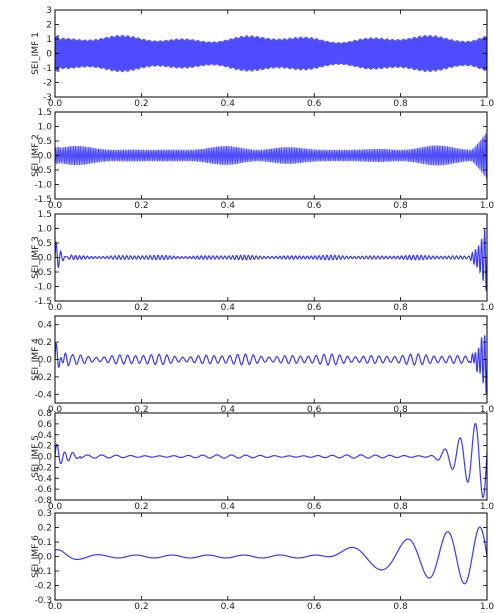 This screenshot has height=613, width=494. What do you see at coordinates (49, 11) in the screenshot?
I see `y-tick-label: 3` at bounding box center [49, 11].